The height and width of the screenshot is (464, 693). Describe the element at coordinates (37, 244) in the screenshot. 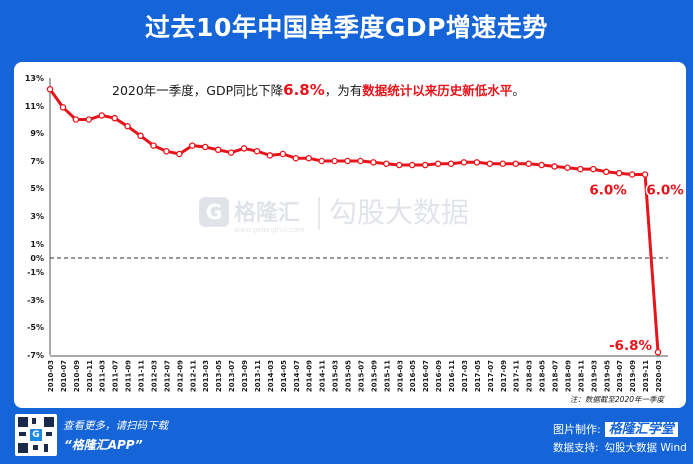

I see `y-tick-label: 1%` at that location.